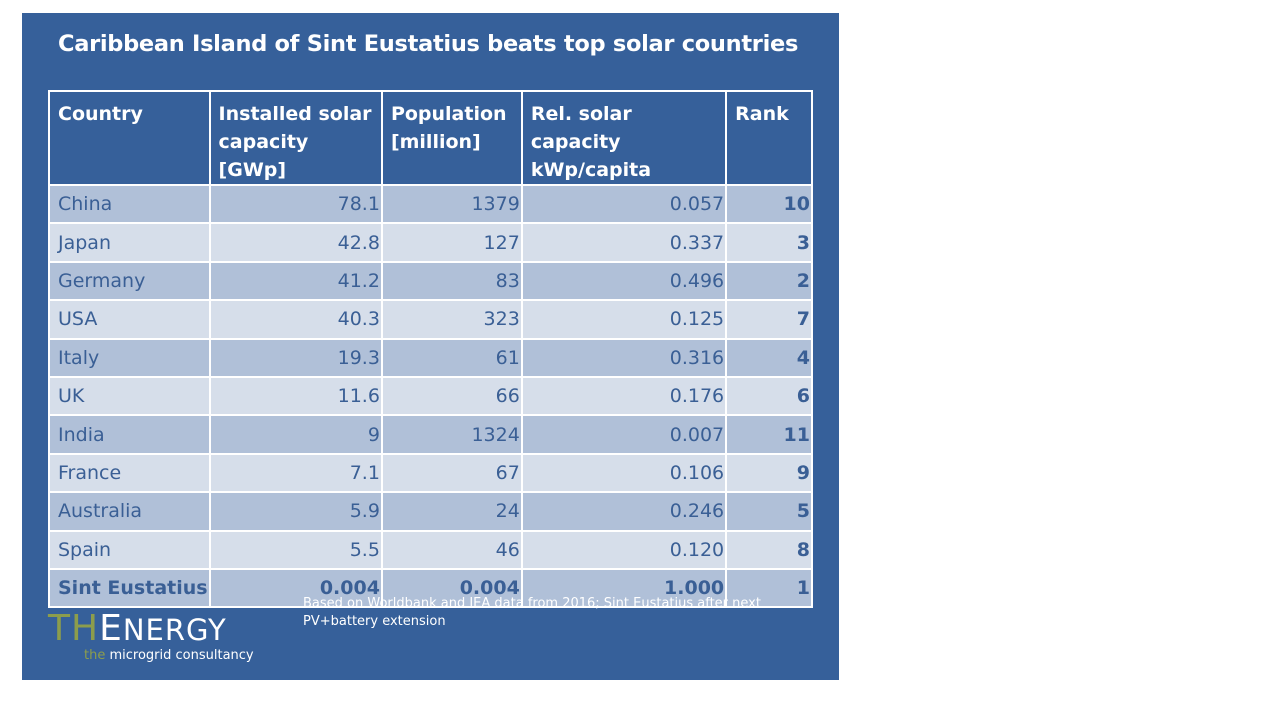 The width and height of the screenshot is (1280, 720). I want to click on rank-cell: 5, so click(769, 511).